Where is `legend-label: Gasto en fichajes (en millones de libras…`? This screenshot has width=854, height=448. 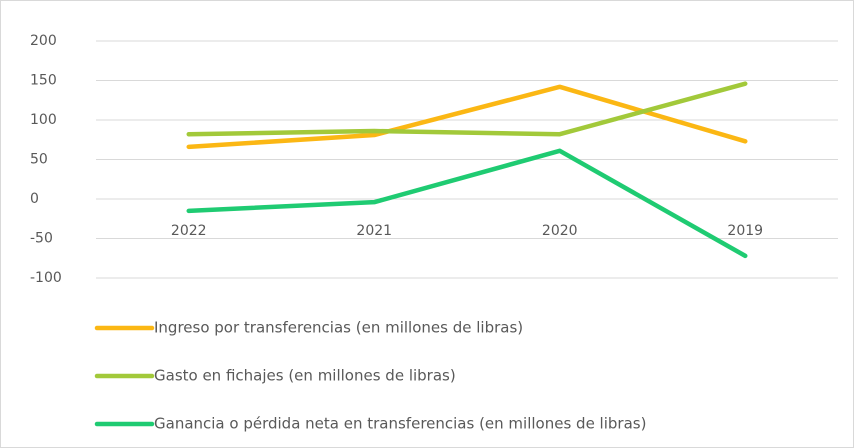 legend-label: Gasto en fichajes (en millones de libras… is located at coordinates (305, 376).